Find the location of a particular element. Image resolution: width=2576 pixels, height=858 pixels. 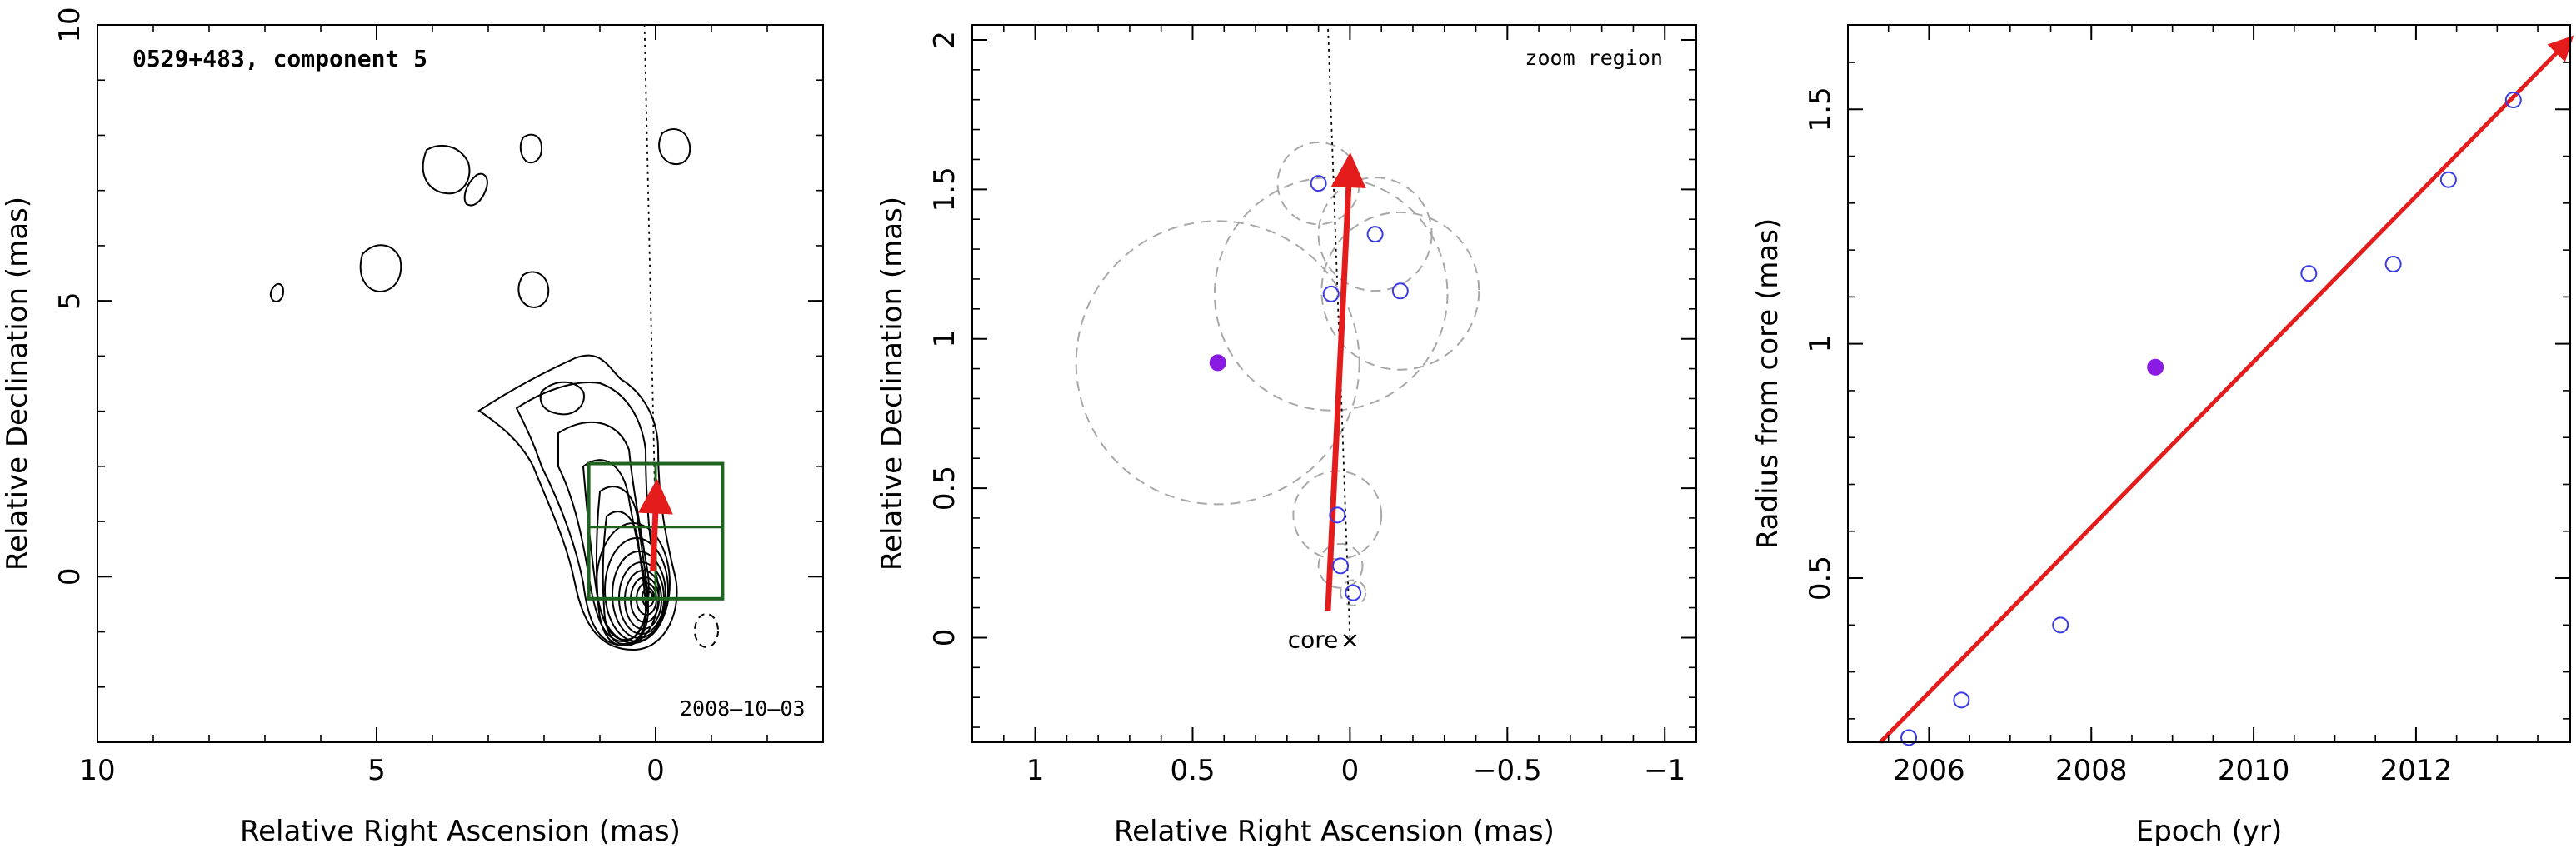

pa-guide-line is located at coordinates (1339, 331).